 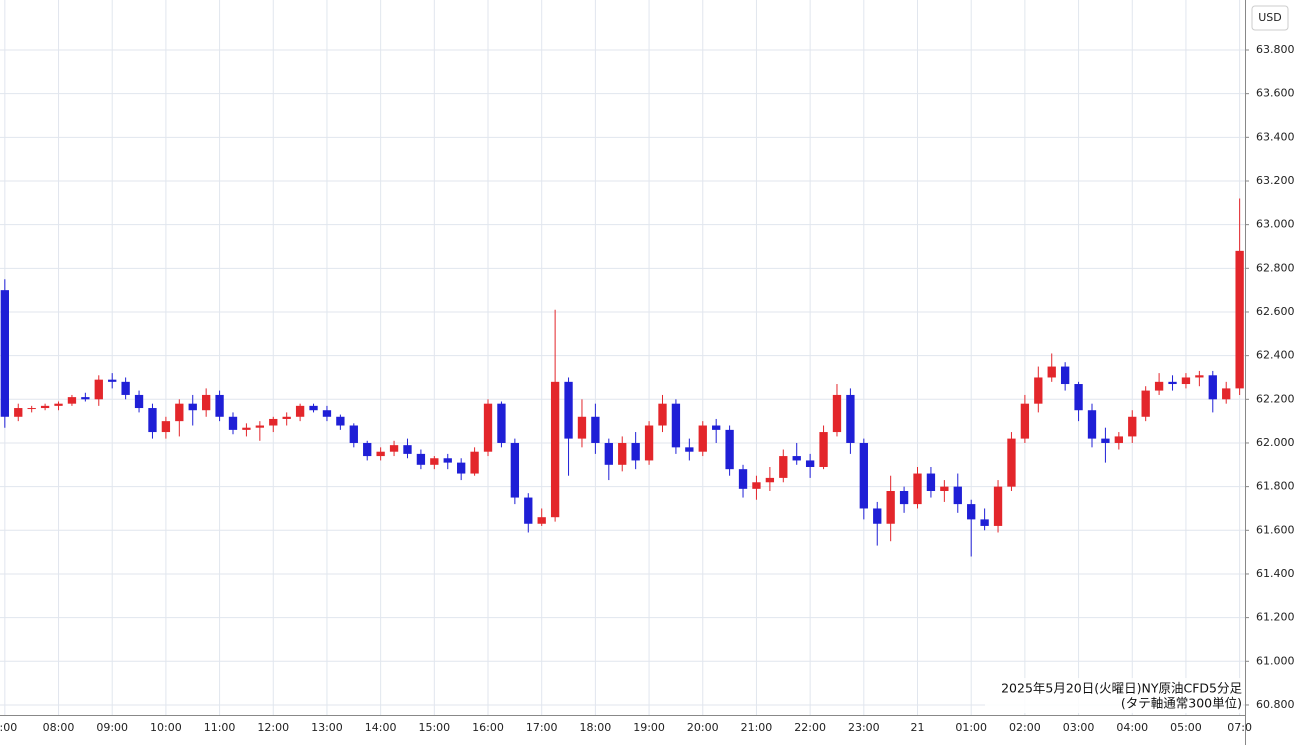 I want to click on y-tick-label: 62.000, so click(x=1275, y=442).